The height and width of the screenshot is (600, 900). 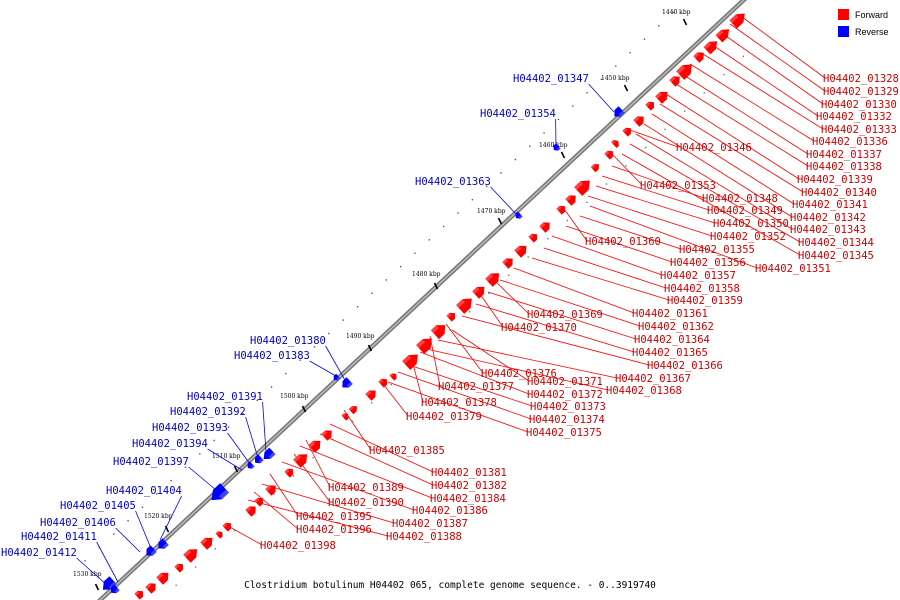 I want to click on forward-gene-label: H04402_01365, so click(x=670, y=353).